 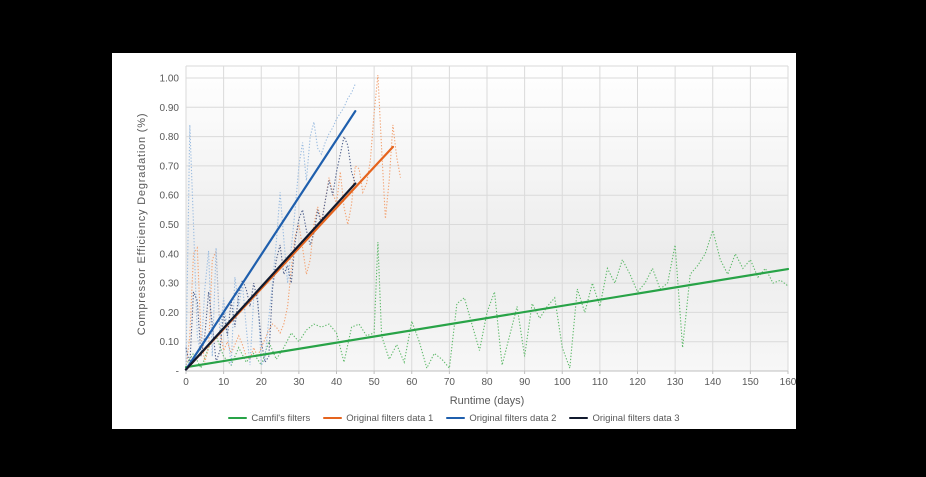 I want to click on legend-label: Original filters data 3, so click(x=636, y=418).